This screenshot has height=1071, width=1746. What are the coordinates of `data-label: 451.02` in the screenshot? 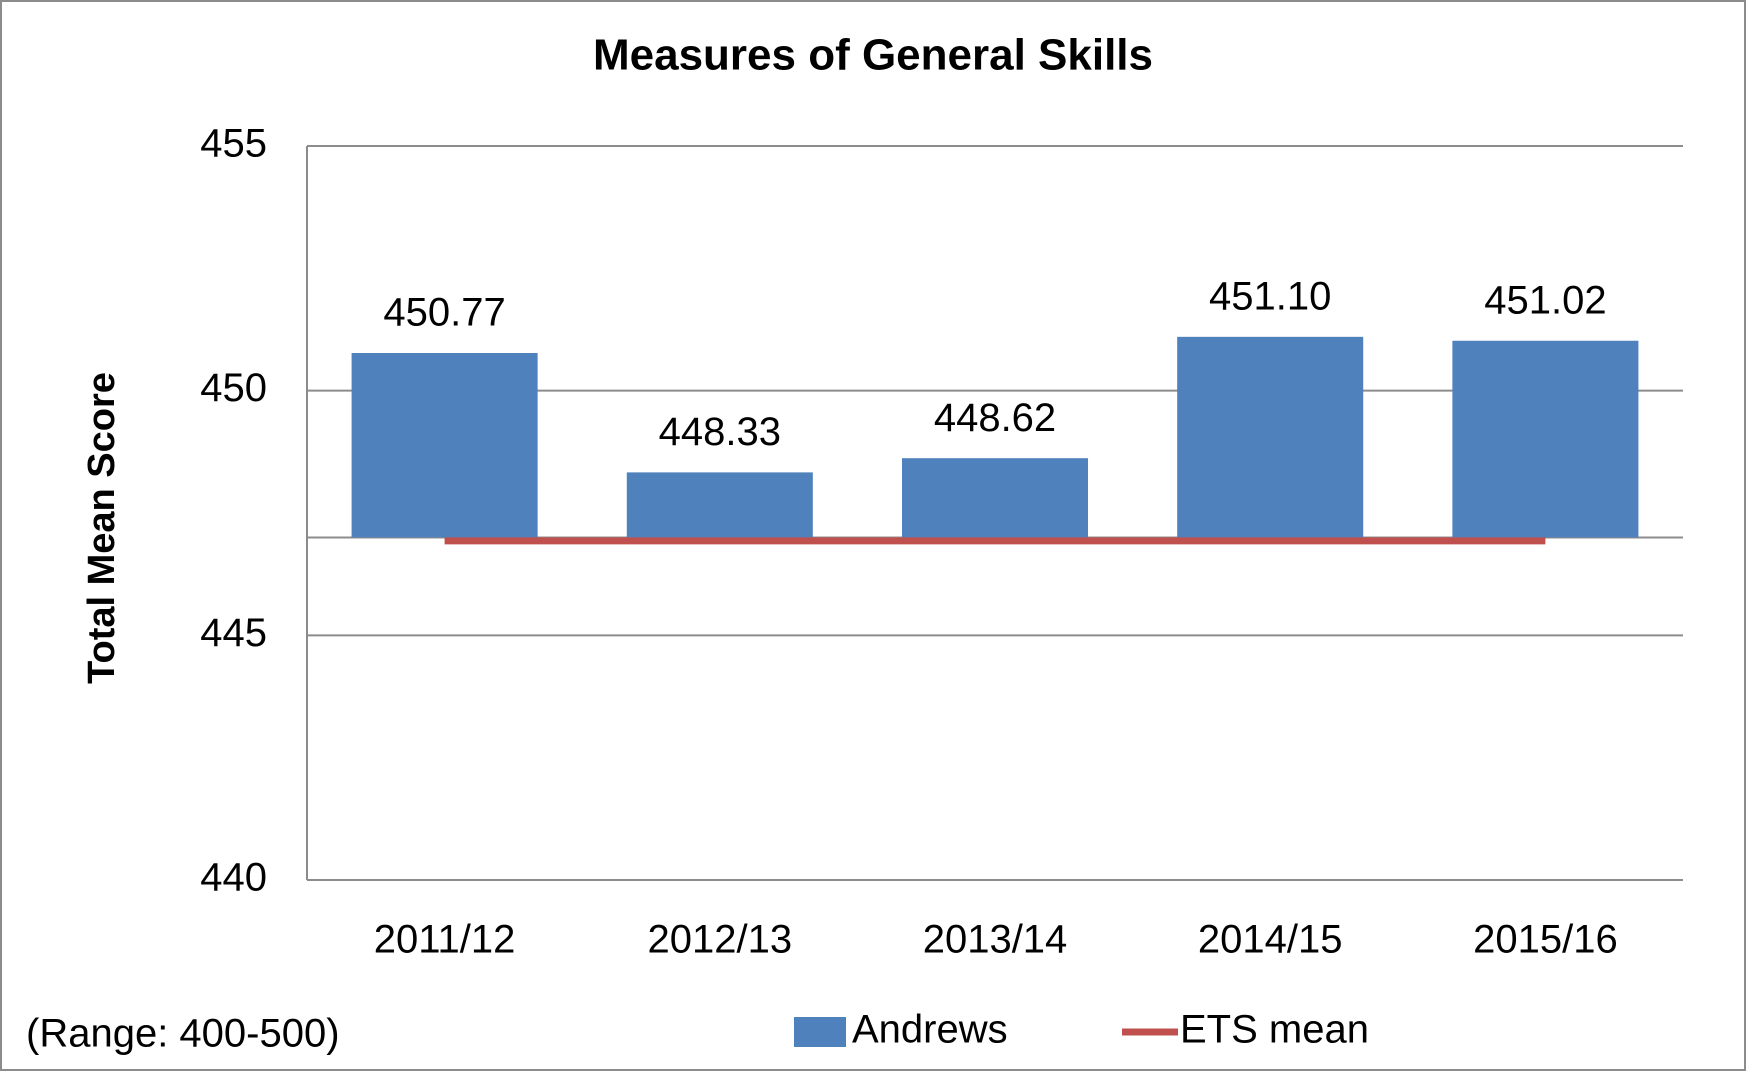 It's located at (1545, 300).